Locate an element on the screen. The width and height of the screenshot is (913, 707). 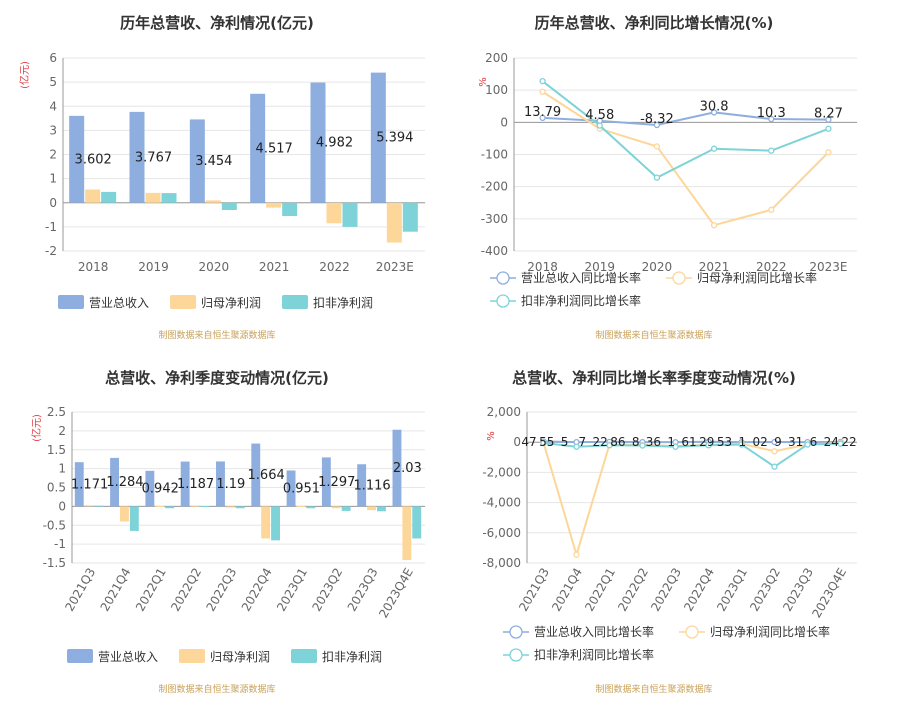
data-label: 7 is located at coordinates (583, 442).